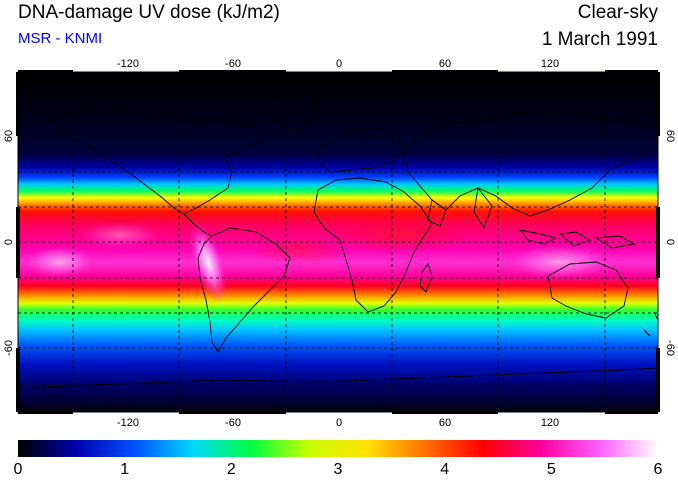 The image size is (678, 480). I want to click on colorbar-label: 3, so click(338, 469).